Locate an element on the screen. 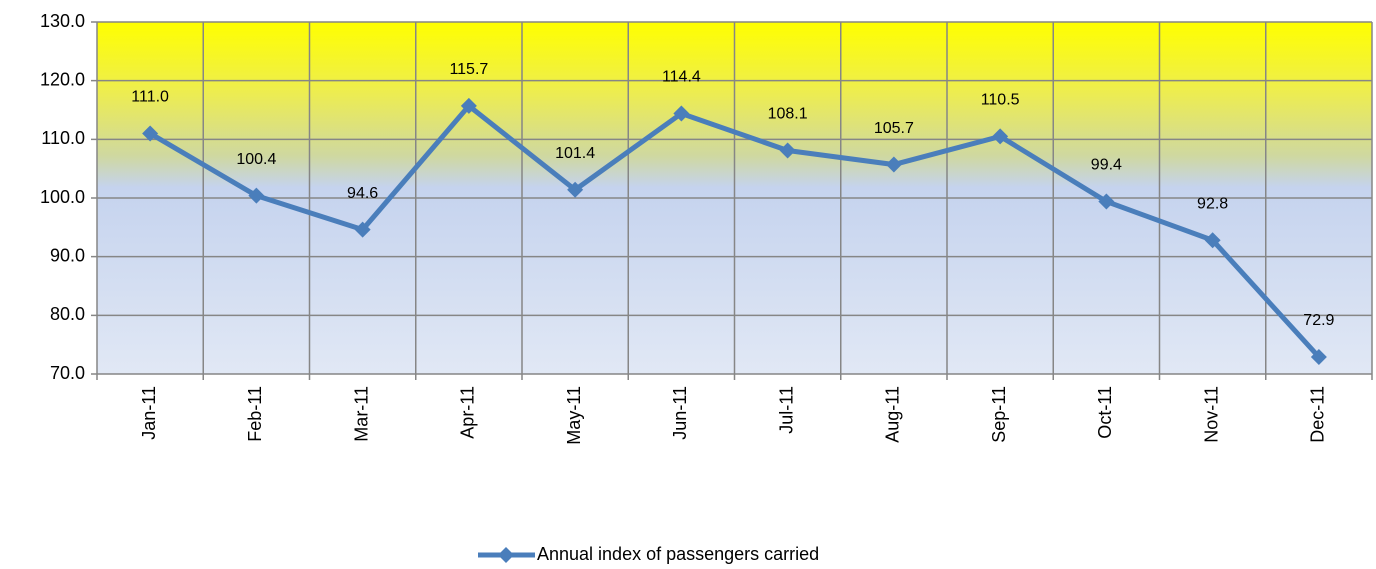 The image size is (1376, 569). x-tick-label: Dec-11 is located at coordinates (1318, 414).